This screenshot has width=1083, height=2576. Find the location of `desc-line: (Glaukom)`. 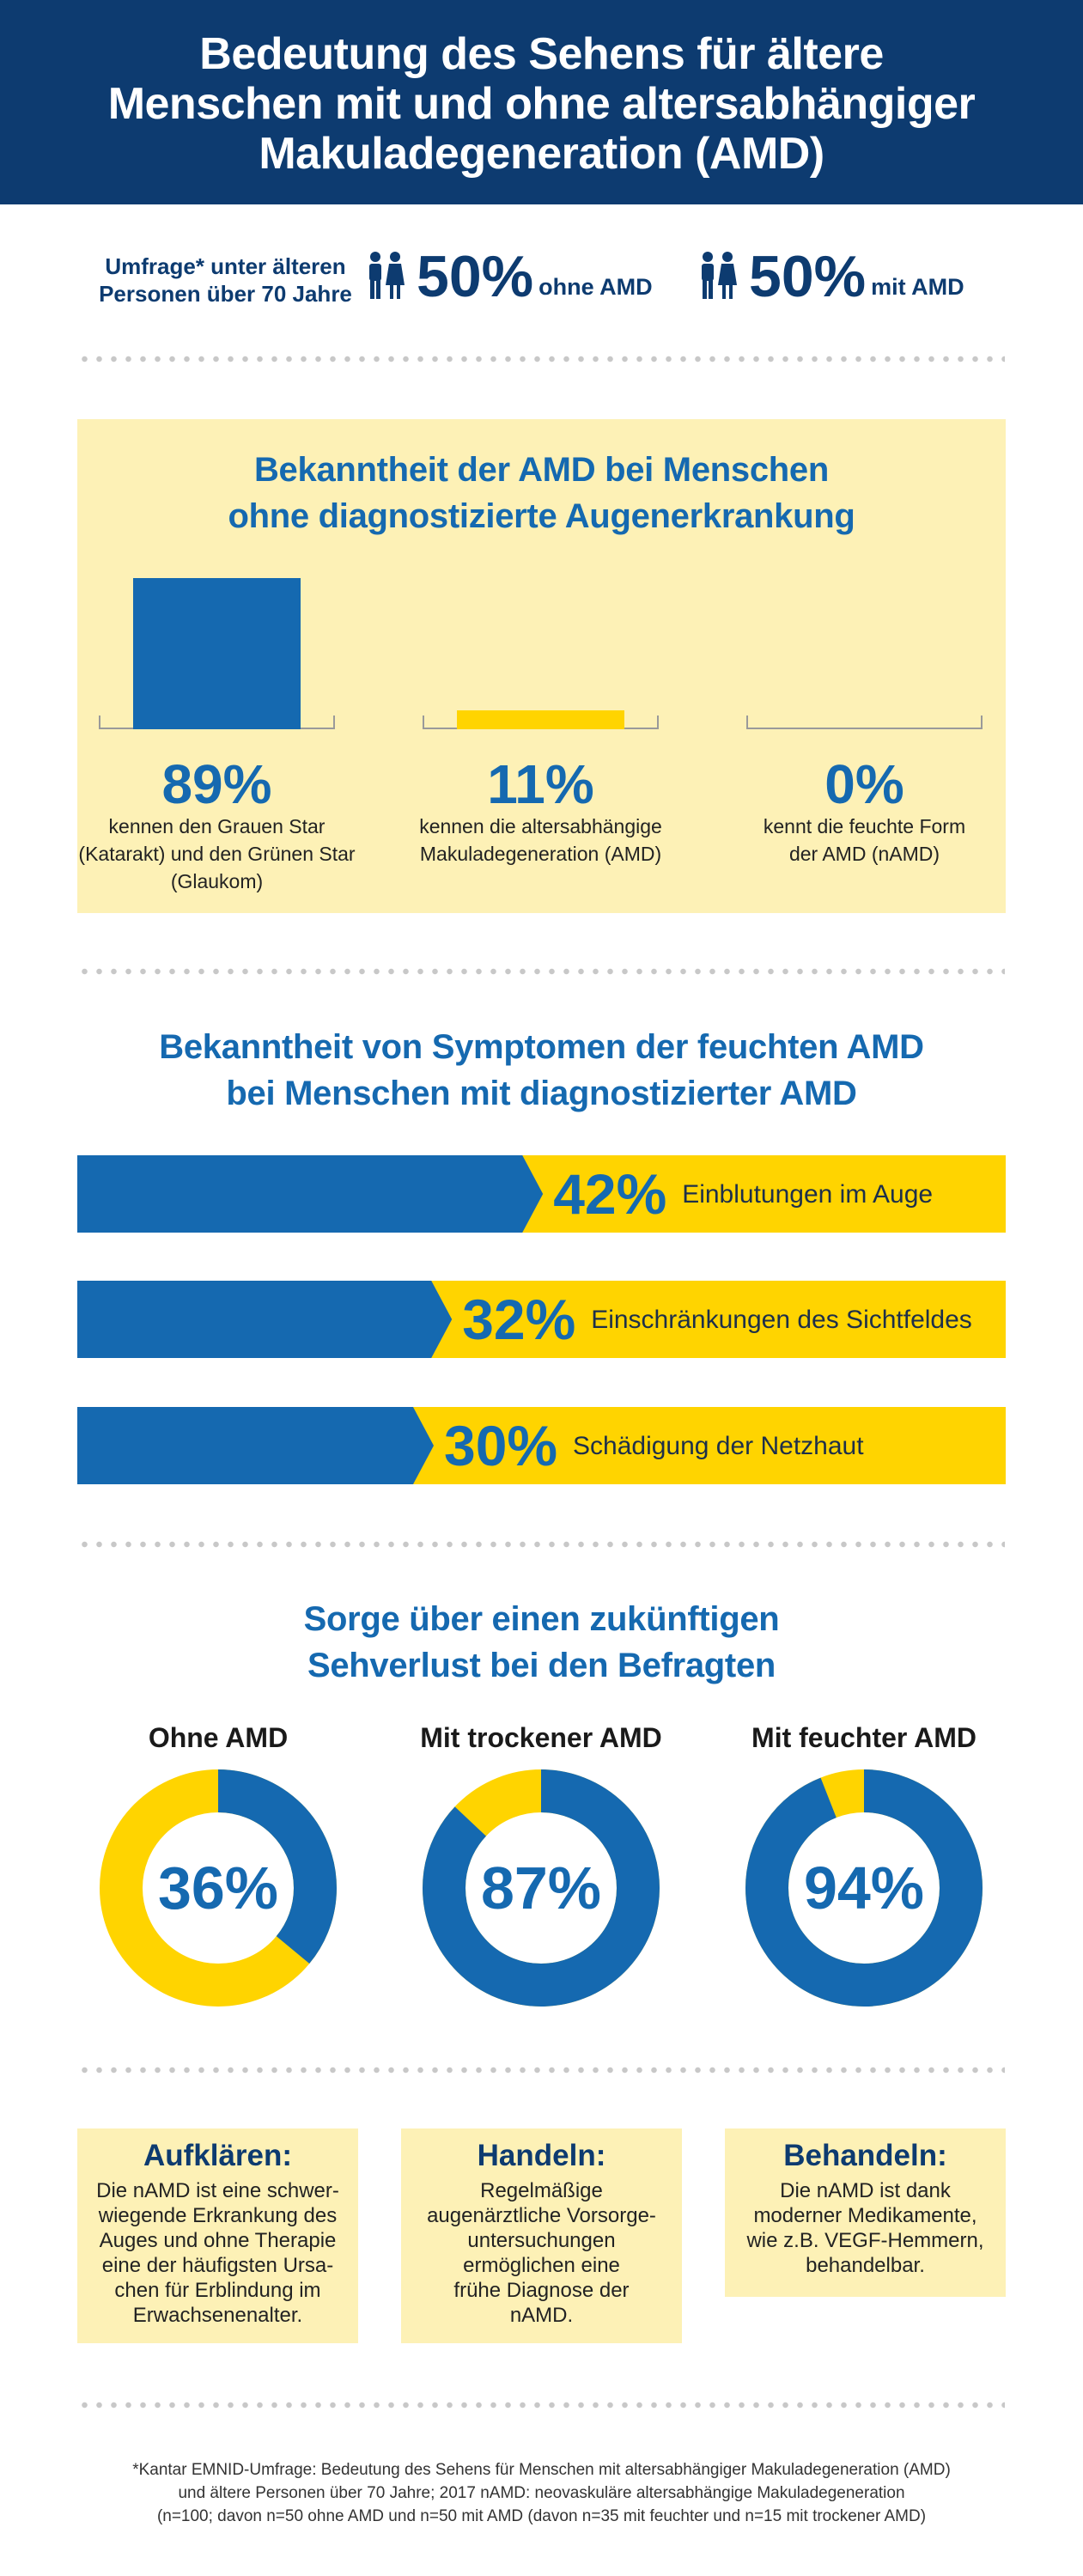

desc-line: (Glaukom) is located at coordinates (217, 881).